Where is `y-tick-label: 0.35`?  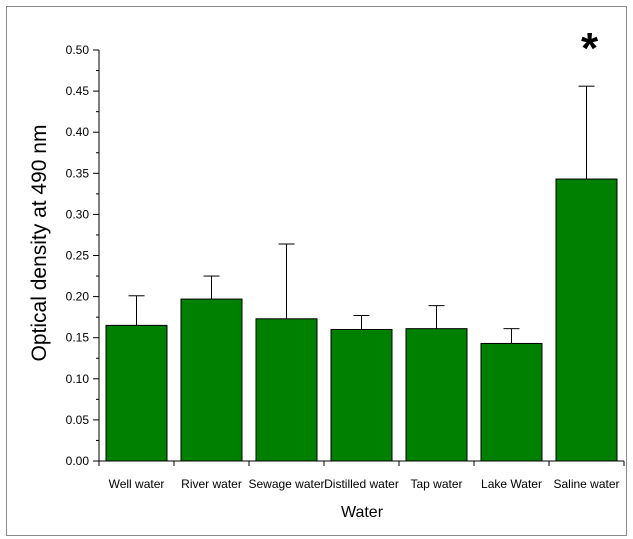 y-tick-label: 0.35 is located at coordinates (78, 173).